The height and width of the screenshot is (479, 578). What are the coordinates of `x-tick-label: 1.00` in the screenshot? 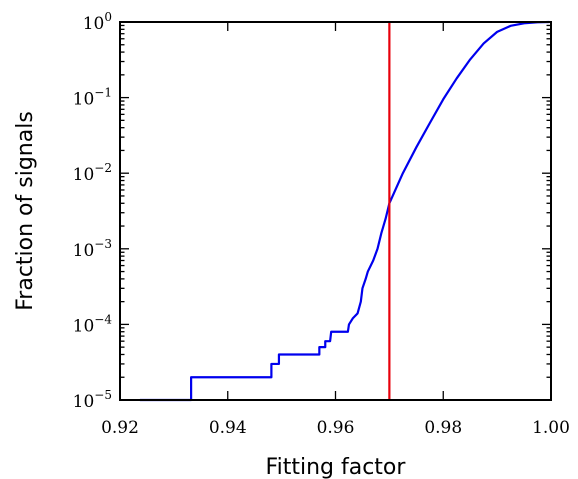 It's located at (551, 428).